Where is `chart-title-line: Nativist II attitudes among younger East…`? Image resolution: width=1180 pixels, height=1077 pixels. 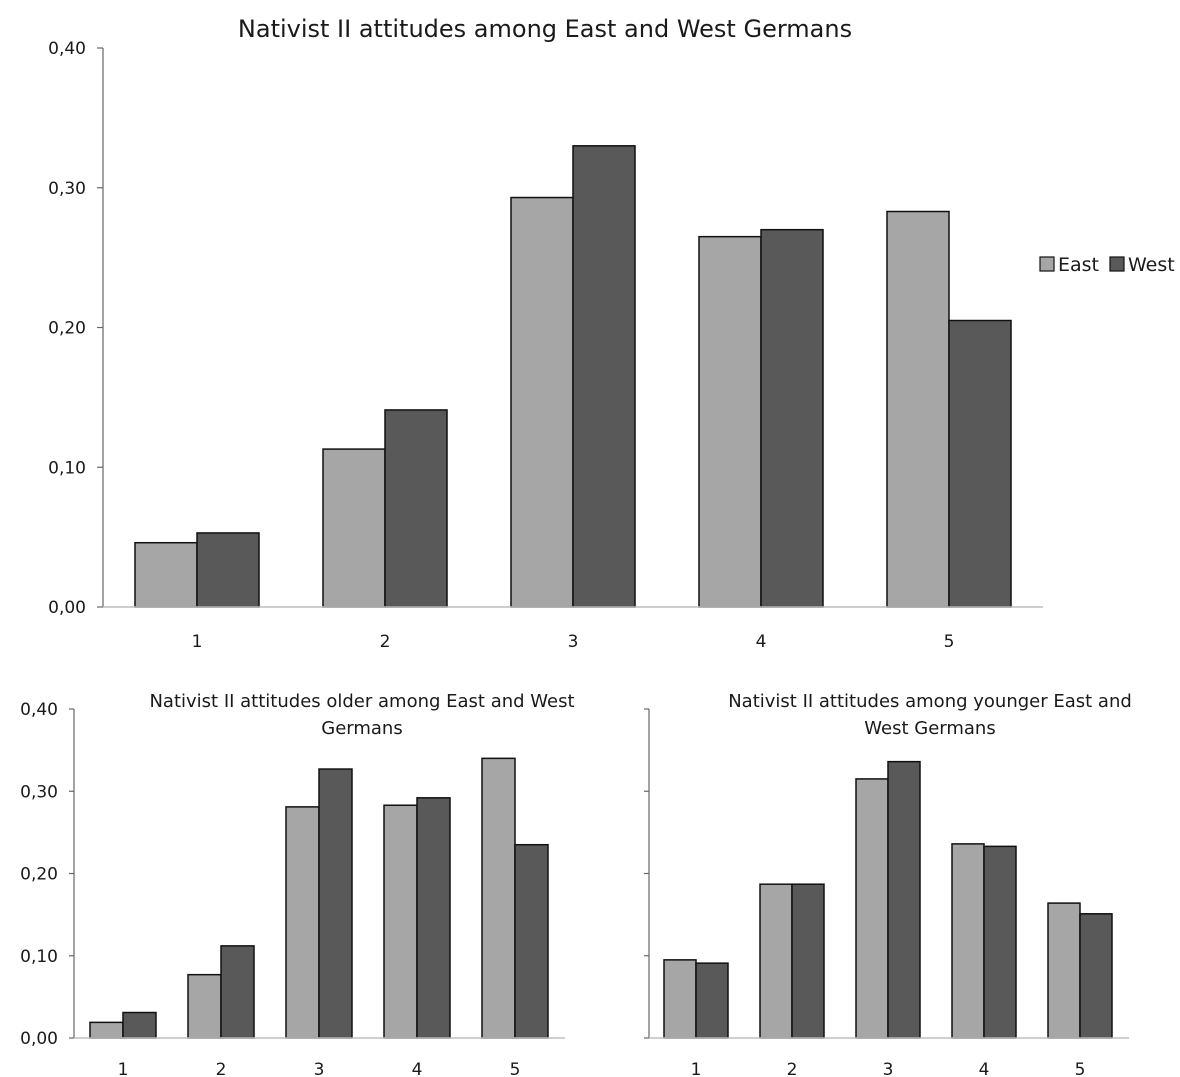 chart-title-line: Nativist II attitudes among younger East… is located at coordinates (930, 701).